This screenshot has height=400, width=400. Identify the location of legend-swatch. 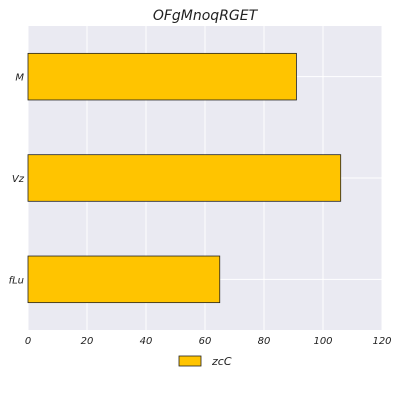
(190, 361).